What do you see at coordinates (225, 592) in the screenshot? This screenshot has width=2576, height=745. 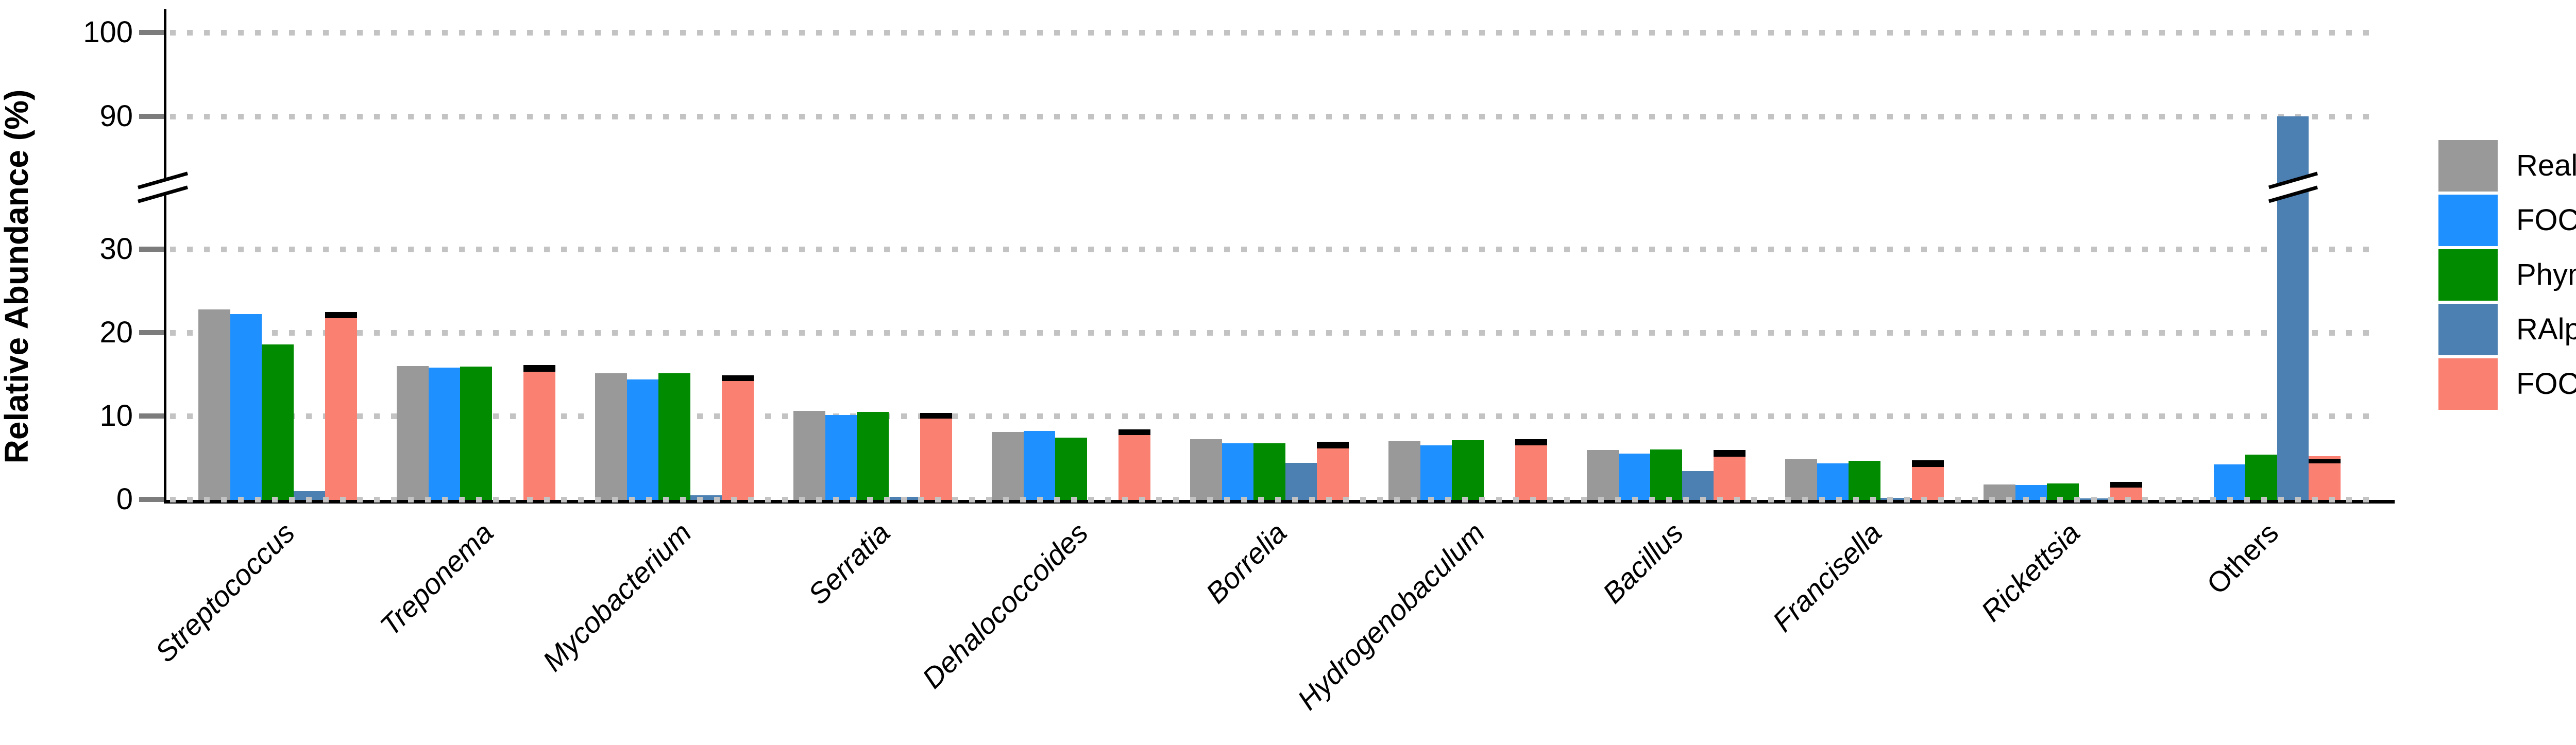 I see `x-category-label: Streptococcus` at bounding box center [225, 592].